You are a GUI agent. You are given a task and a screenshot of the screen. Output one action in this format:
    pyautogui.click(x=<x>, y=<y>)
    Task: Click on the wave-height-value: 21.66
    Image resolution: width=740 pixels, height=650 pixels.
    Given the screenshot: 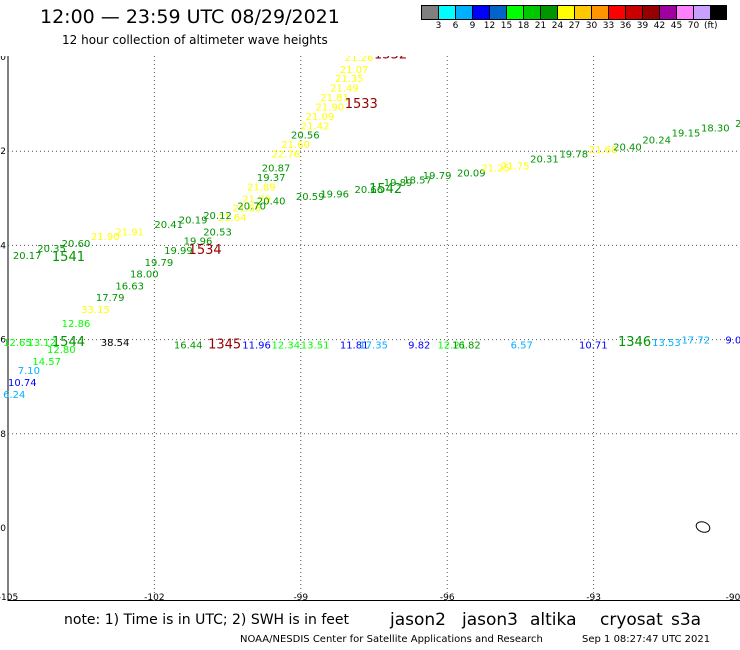 What is the action you would take?
    pyautogui.click(x=246, y=209)
    